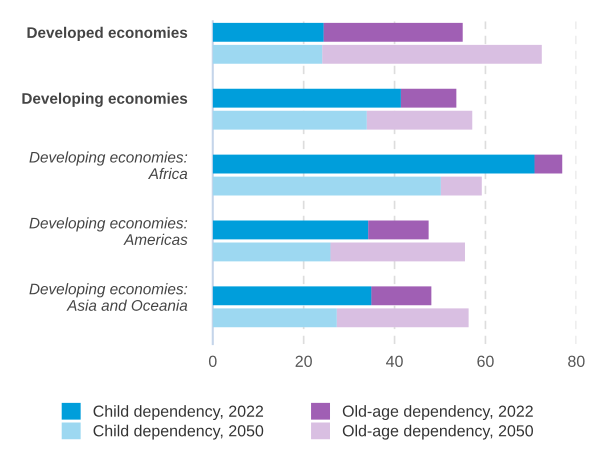 The image size is (596, 454). Describe the element at coordinates (394, 361) in the screenshot. I see `x-tick-label: 40` at that location.